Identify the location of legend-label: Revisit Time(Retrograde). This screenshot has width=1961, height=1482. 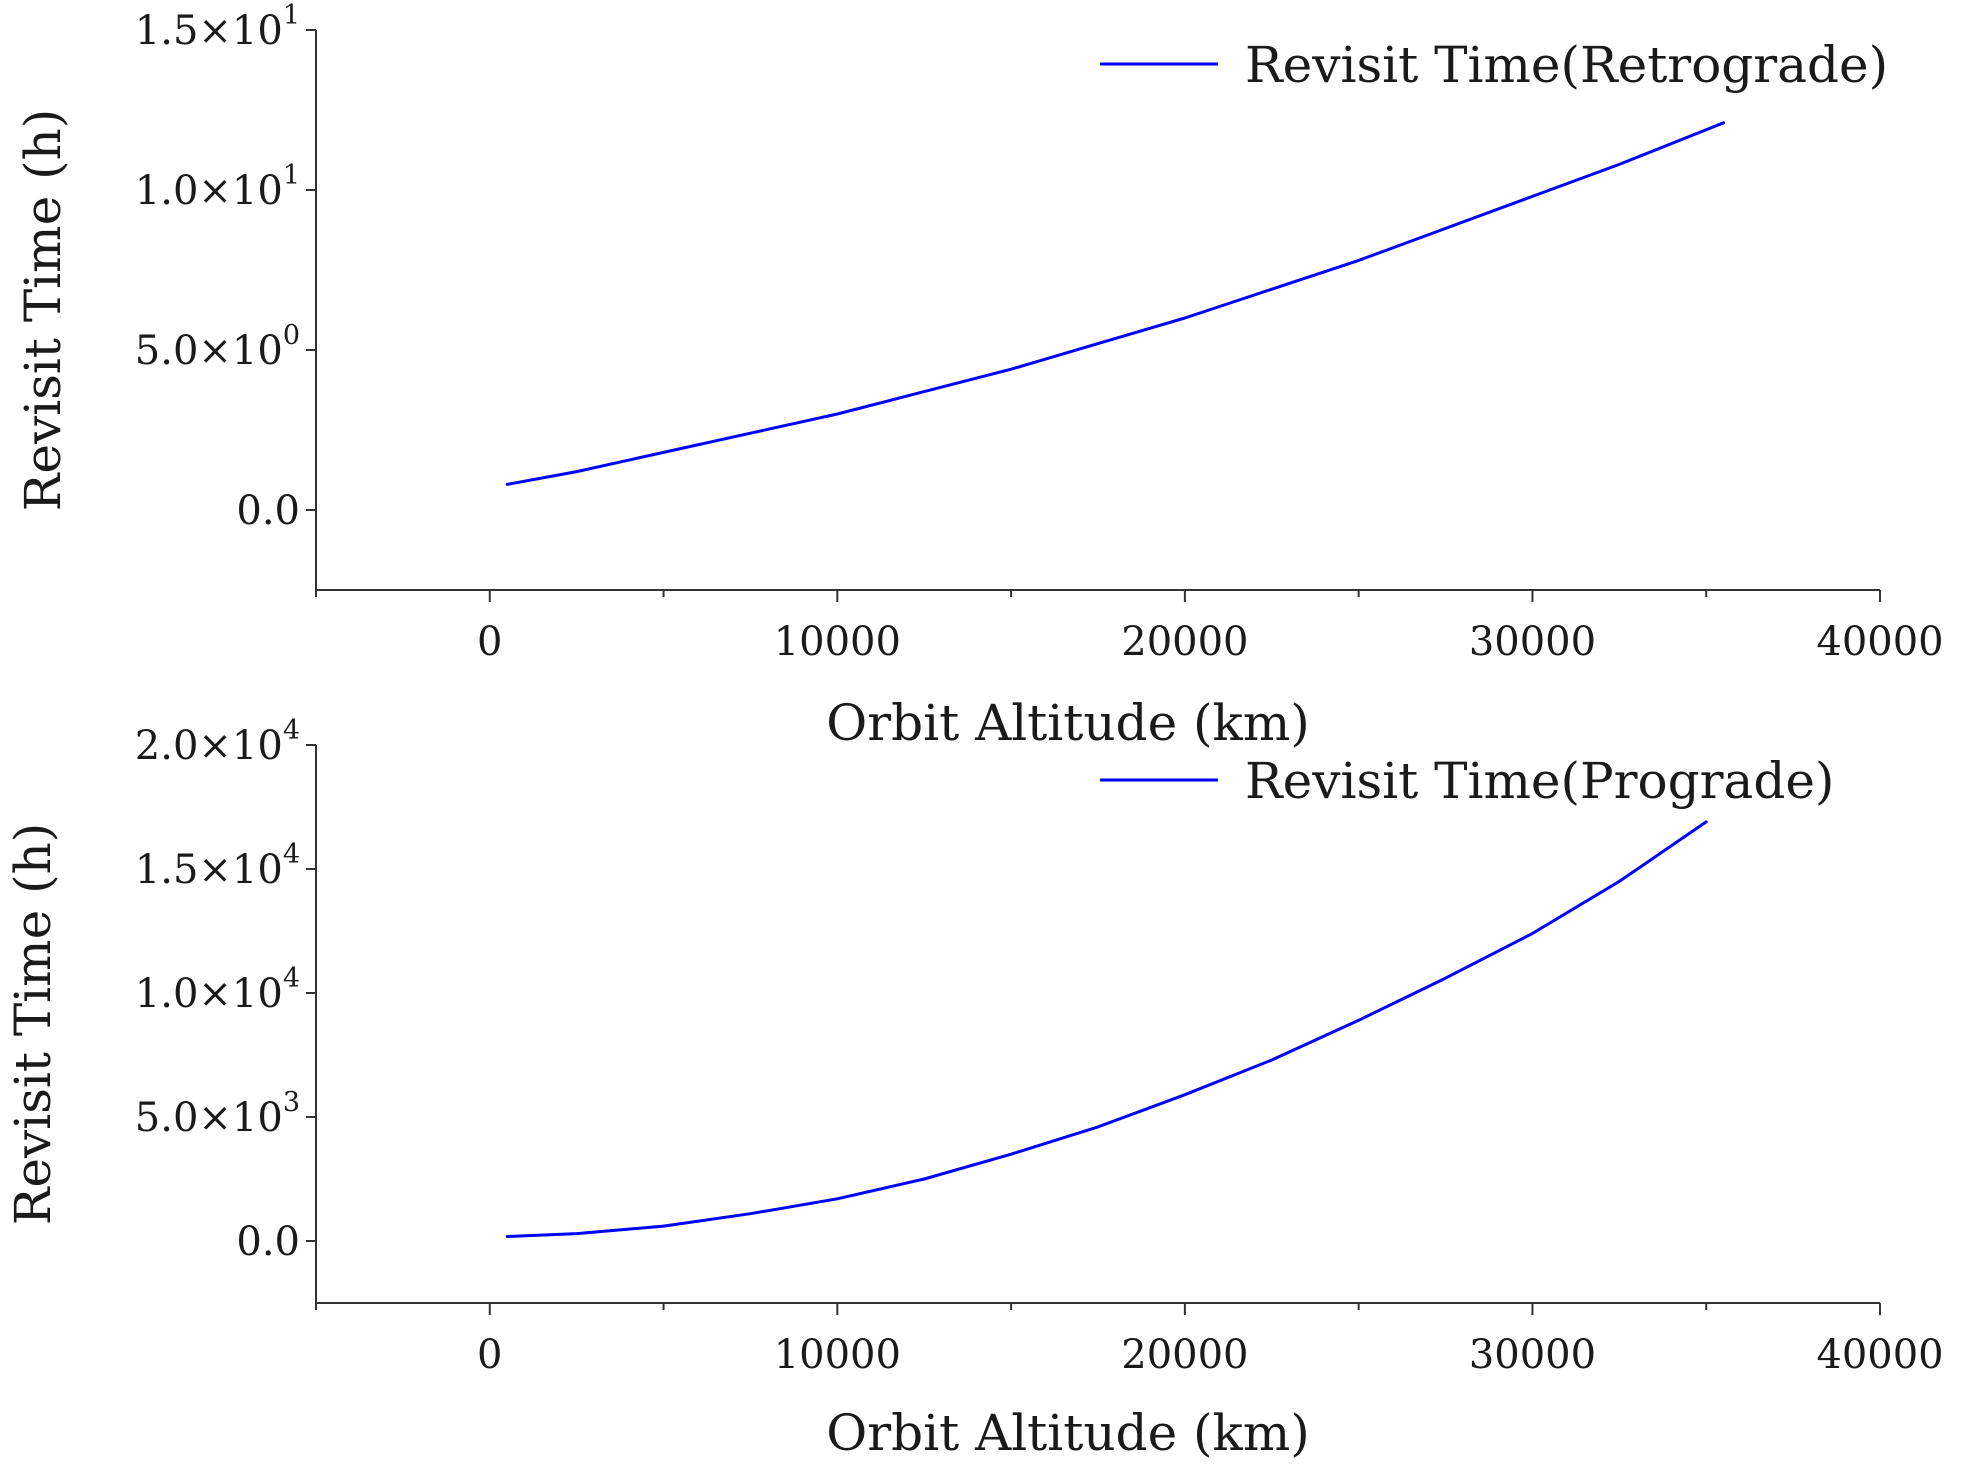
(1566, 65).